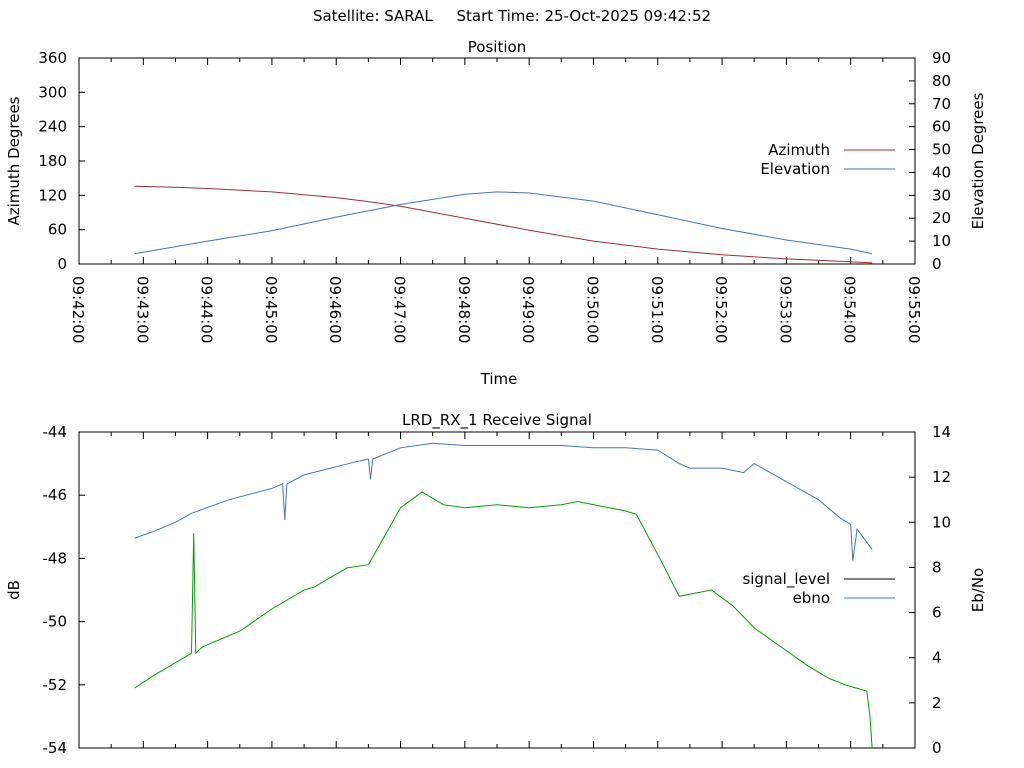 This screenshot has width=1024, height=768. I want to click on y2-tick-label: 12, so click(941, 477).